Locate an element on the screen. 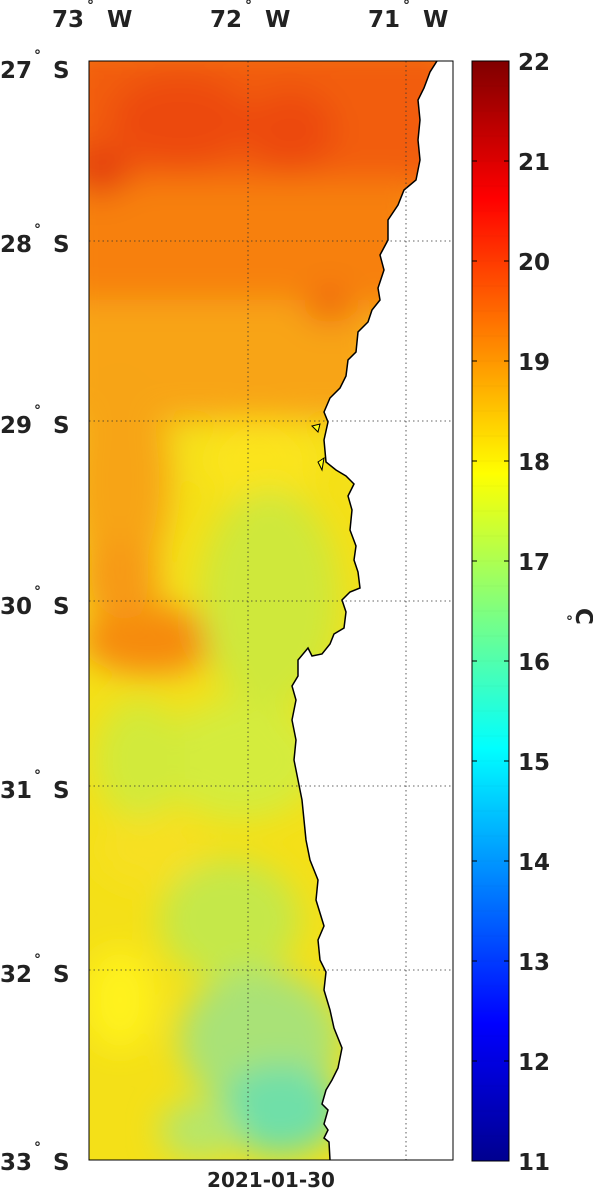  colorbar-tick-label: 21 is located at coordinates (534, 163).